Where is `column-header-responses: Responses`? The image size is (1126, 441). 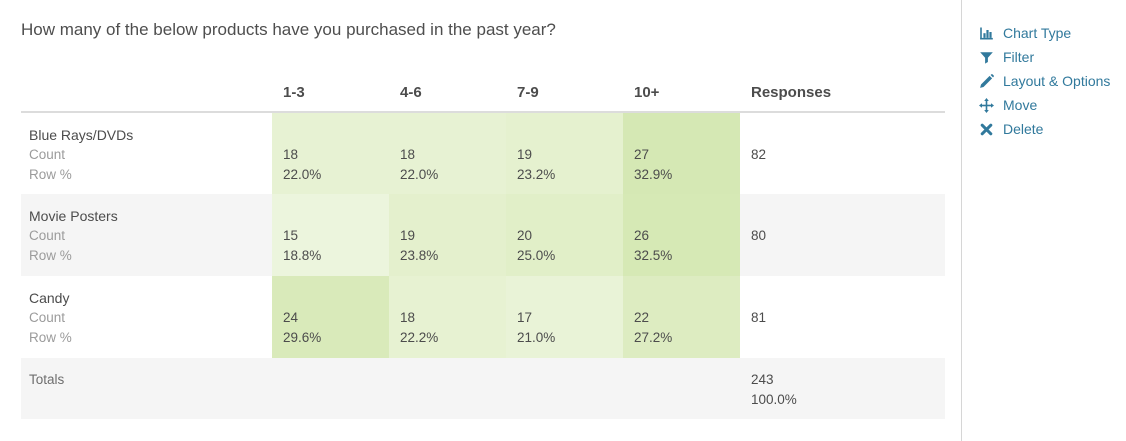 column-header-responses: Responses is located at coordinates (842, 77).